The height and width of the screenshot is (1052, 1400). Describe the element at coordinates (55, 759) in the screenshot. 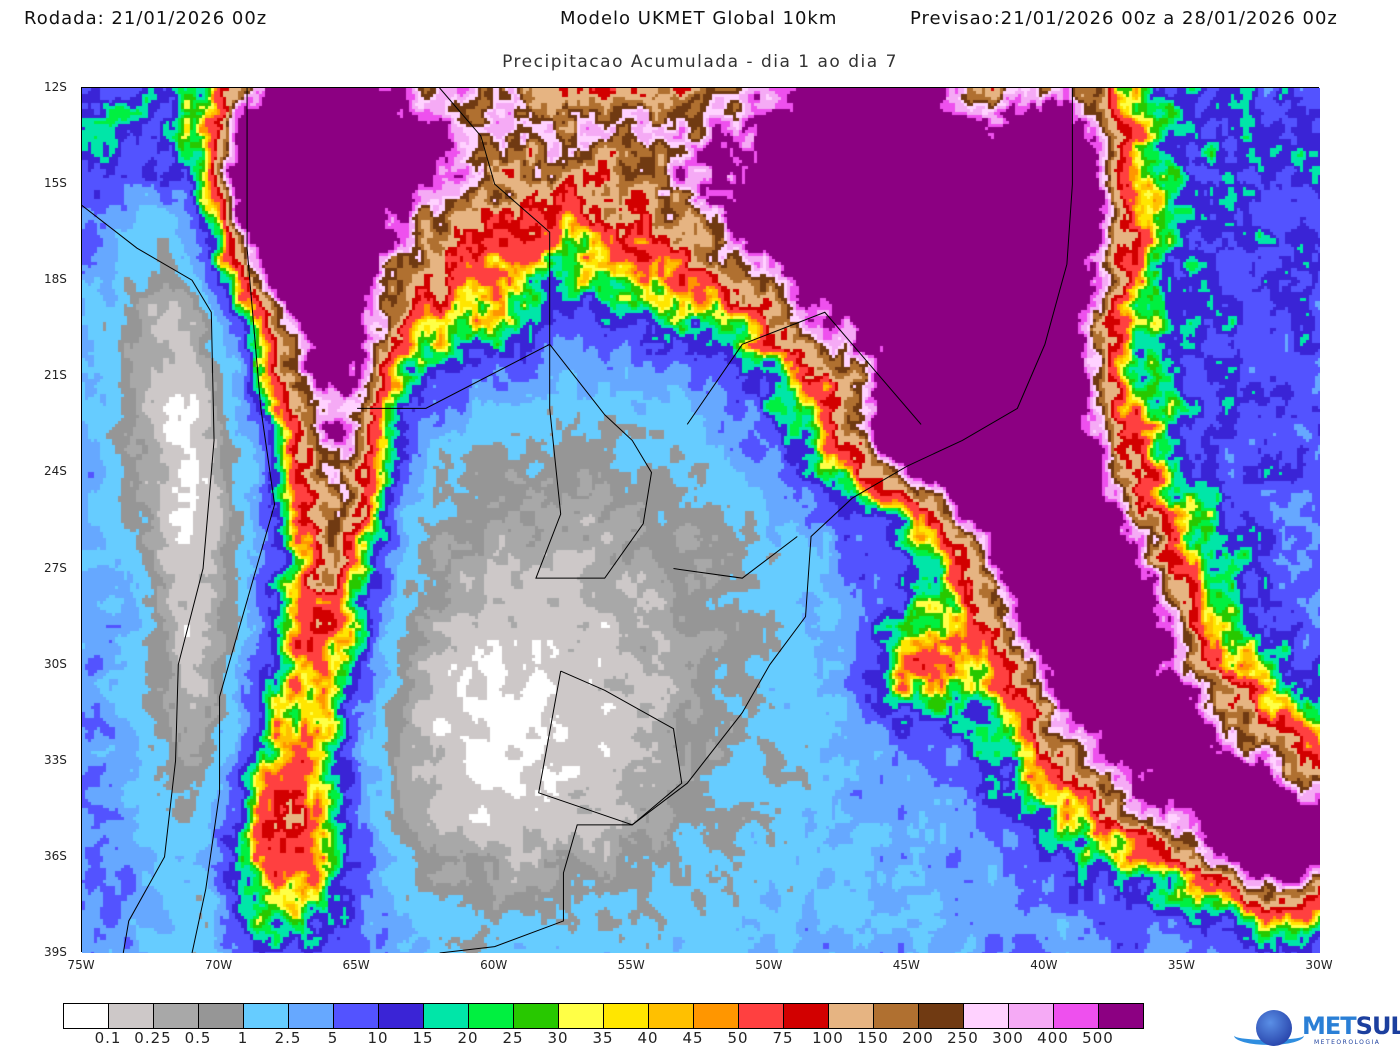

I see `lat-label: 33S` at that location.